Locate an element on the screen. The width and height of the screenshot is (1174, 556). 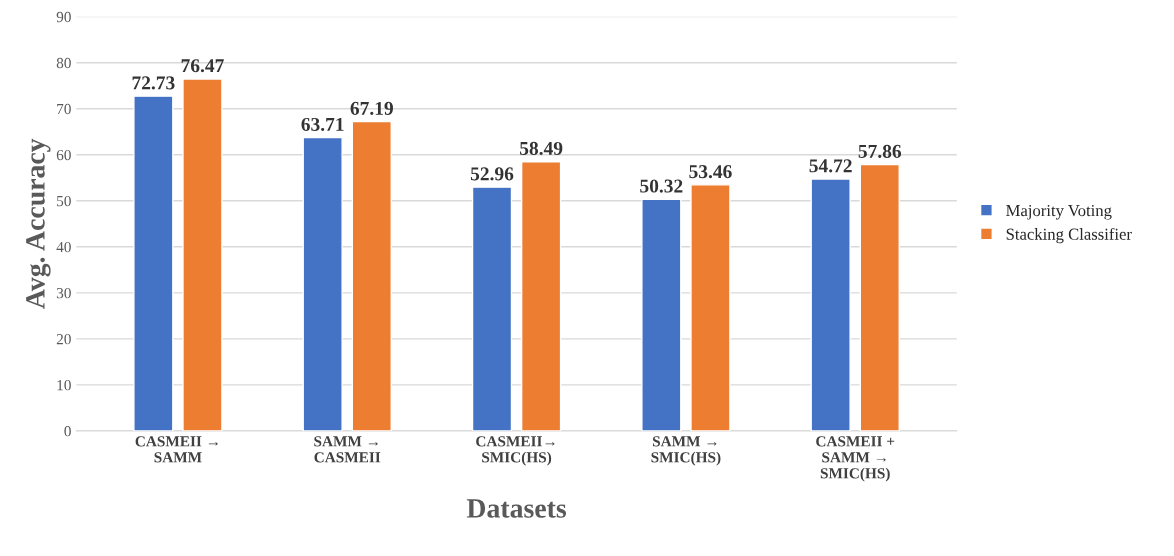
y-tick-label: 70 is located at coordinates (64, 109).